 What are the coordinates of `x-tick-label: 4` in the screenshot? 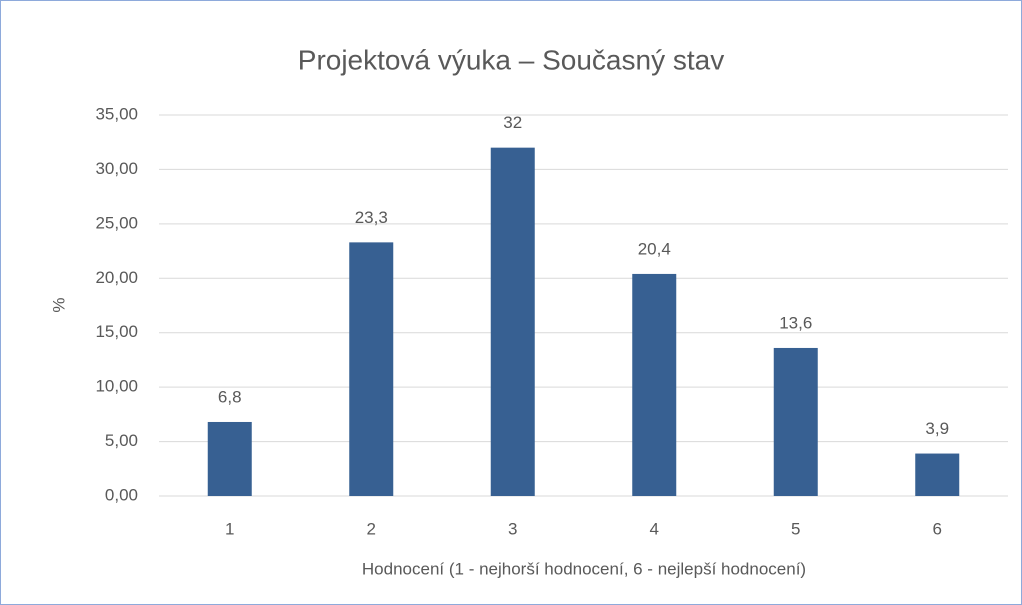 It's located at (654, 528).